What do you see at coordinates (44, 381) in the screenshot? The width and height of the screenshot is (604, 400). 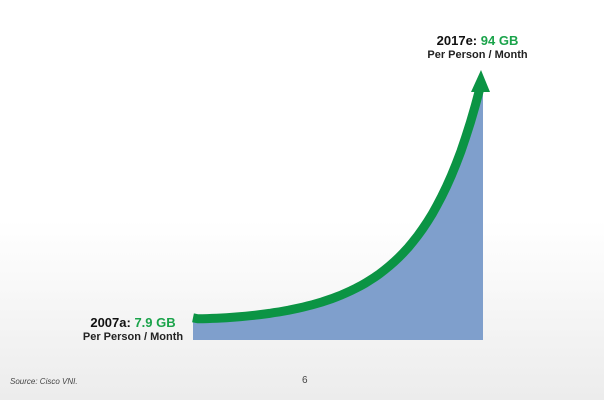 I see `source-note: Source: Cisco VNI.` at bounding box center [44, 381].